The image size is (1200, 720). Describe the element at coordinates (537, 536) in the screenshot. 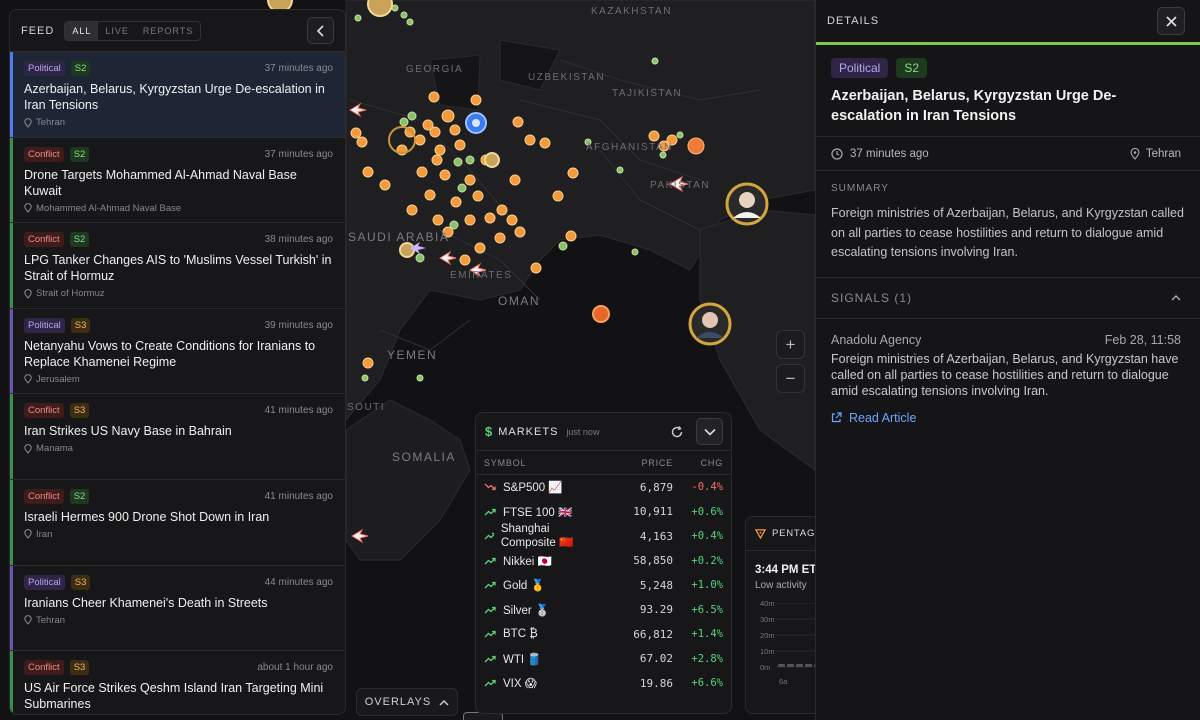

I see `market-symbol-text: Shanghai Composite 🇨🇳` at that location.